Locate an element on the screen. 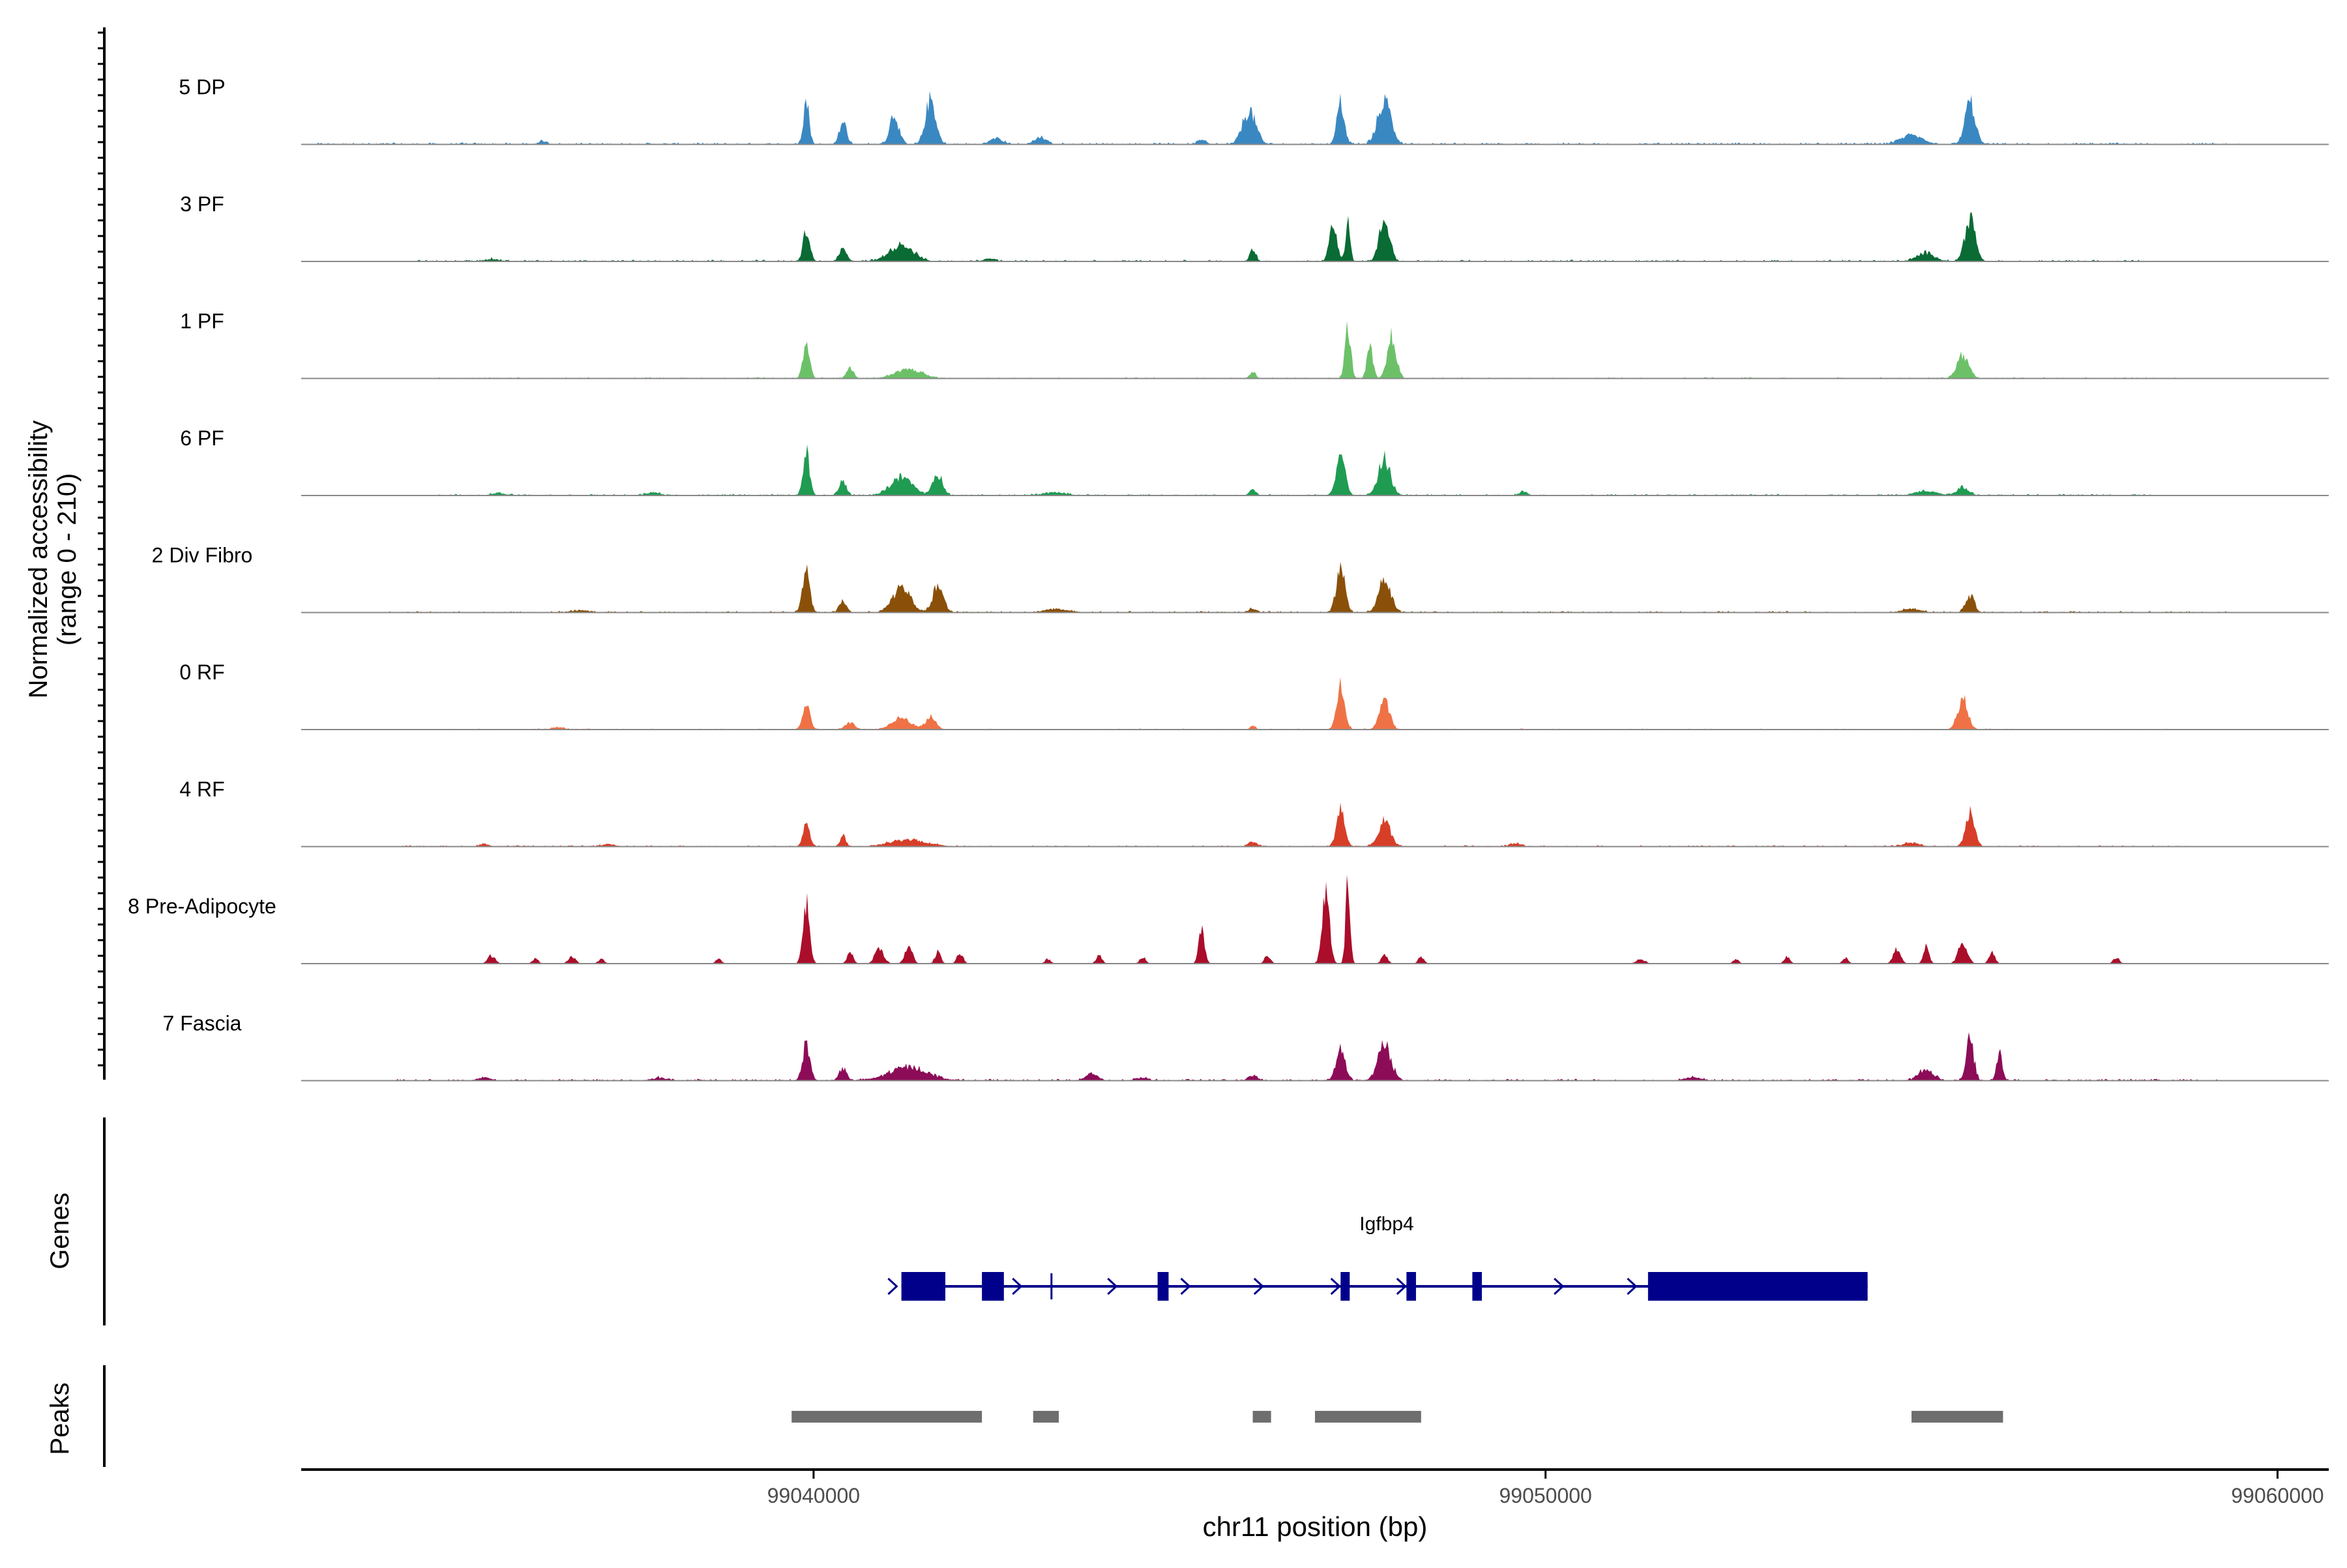 This screenshot has width=2347, height=1568. track-2-div-fibro: 2 Div Fibro is located at coordinates (1240, 579).